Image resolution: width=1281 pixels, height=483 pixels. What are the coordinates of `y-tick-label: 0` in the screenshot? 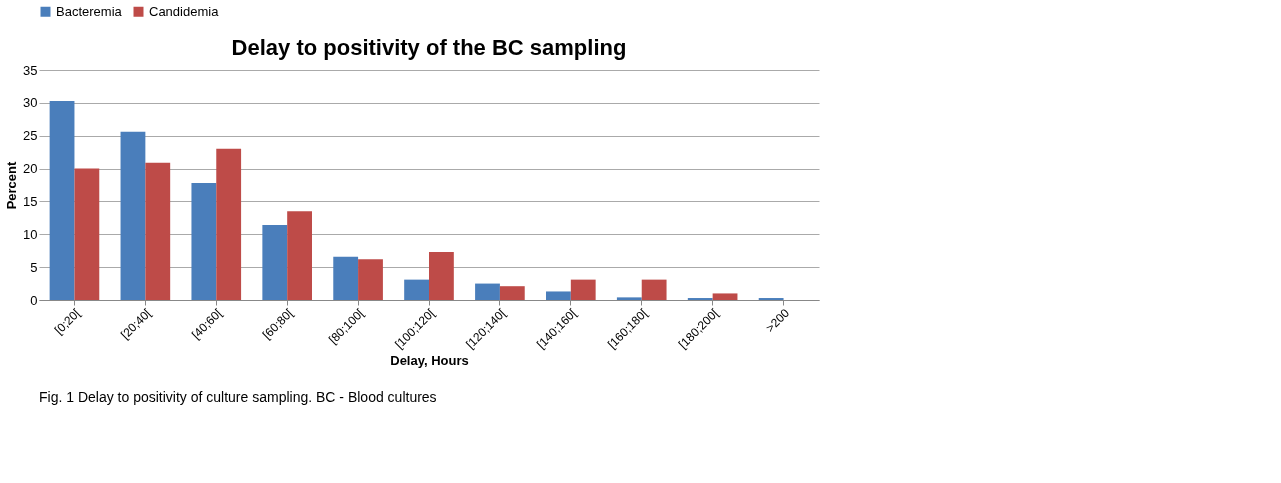 It's located at (34, 300).